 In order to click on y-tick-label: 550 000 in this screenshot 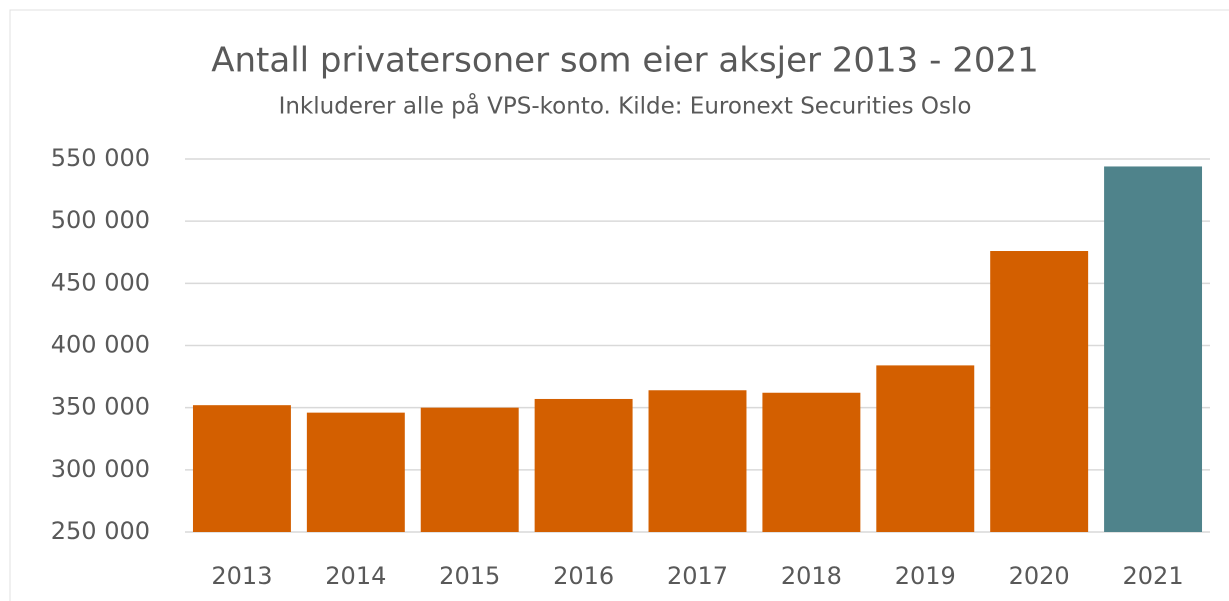, I will do `click(100, 158)`.